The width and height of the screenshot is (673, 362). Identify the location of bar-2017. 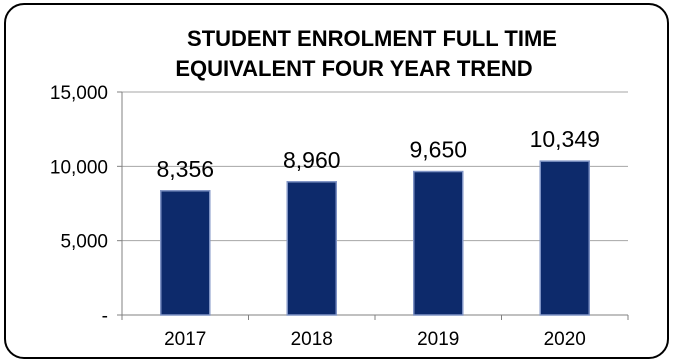
(185, 253).